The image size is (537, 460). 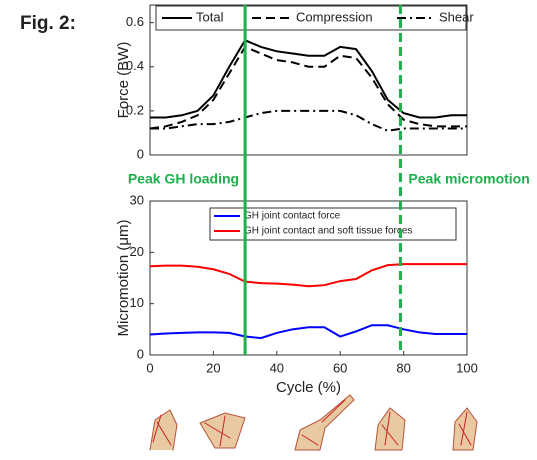 What do you see at coordinates (403, 367) in the screenshot?
I see `x-tick-label: 80` at bounding box center [403, 367].